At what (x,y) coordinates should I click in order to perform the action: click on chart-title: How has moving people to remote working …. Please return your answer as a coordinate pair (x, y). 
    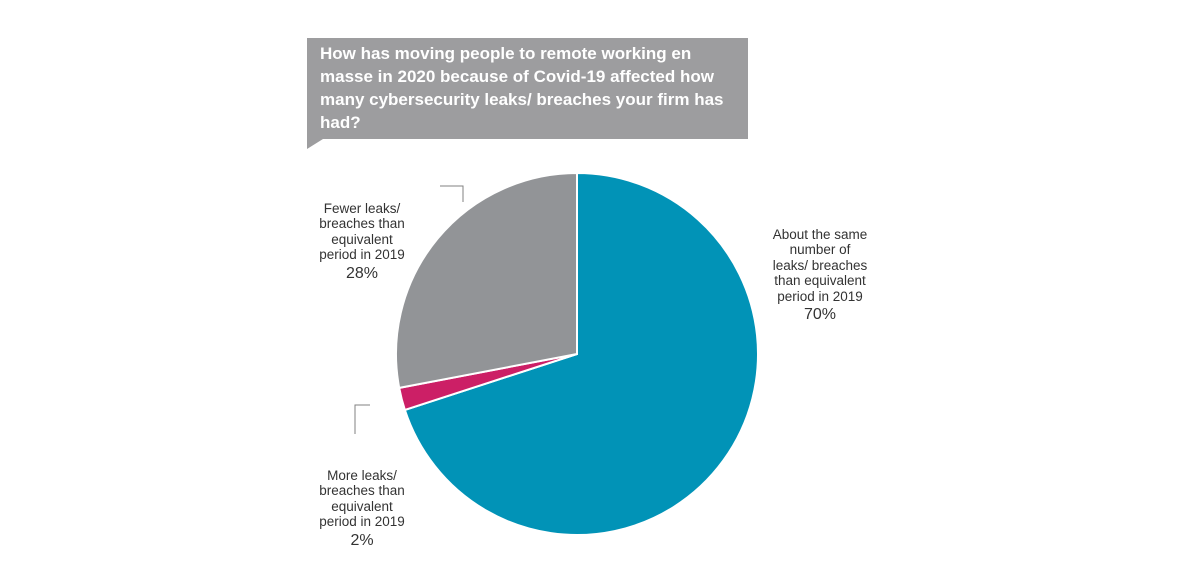
    Looking at the image, I should click on (522, 88).